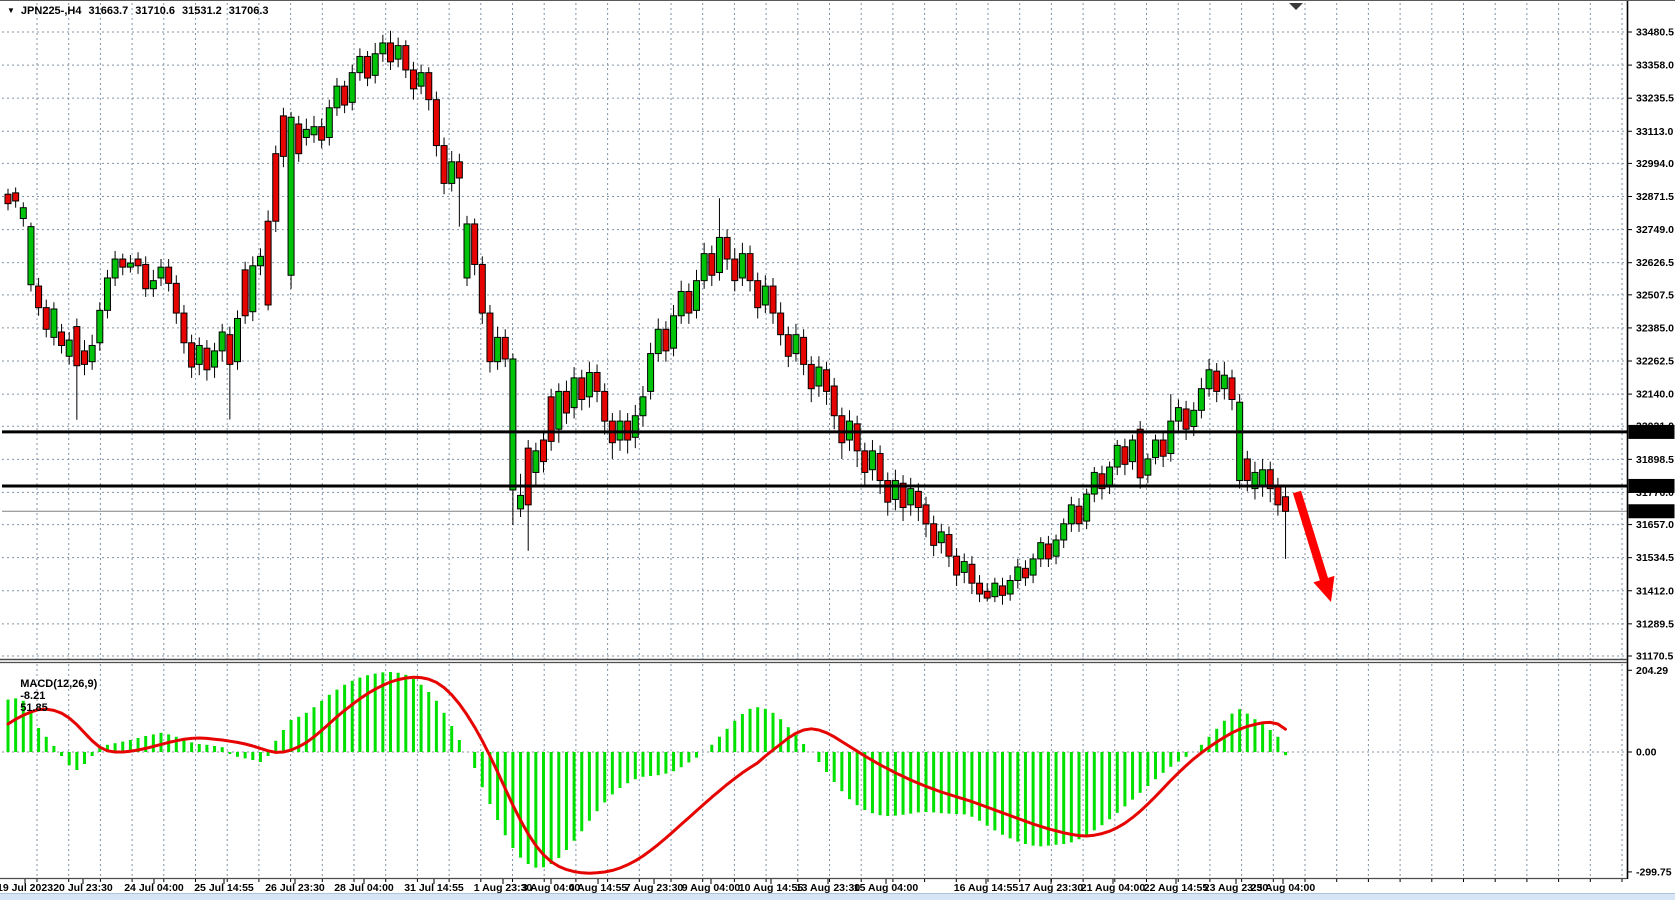  What do you see at coordinates (202, 11) in the screenshot?
I see `quote-low: 31531.2` at bounding box center [202, 11].